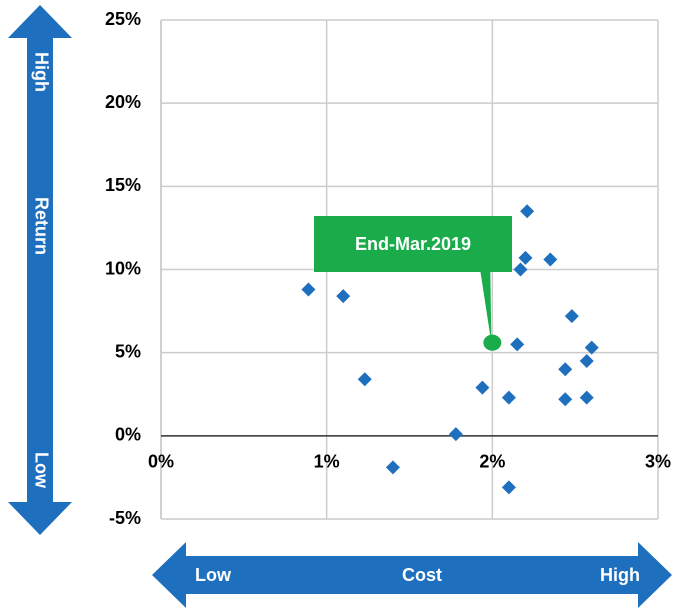  What do you see at coordinates (658, 462) in the screenshot?
I see `x-tick-label: 3%` at bounding box center [658, 462].